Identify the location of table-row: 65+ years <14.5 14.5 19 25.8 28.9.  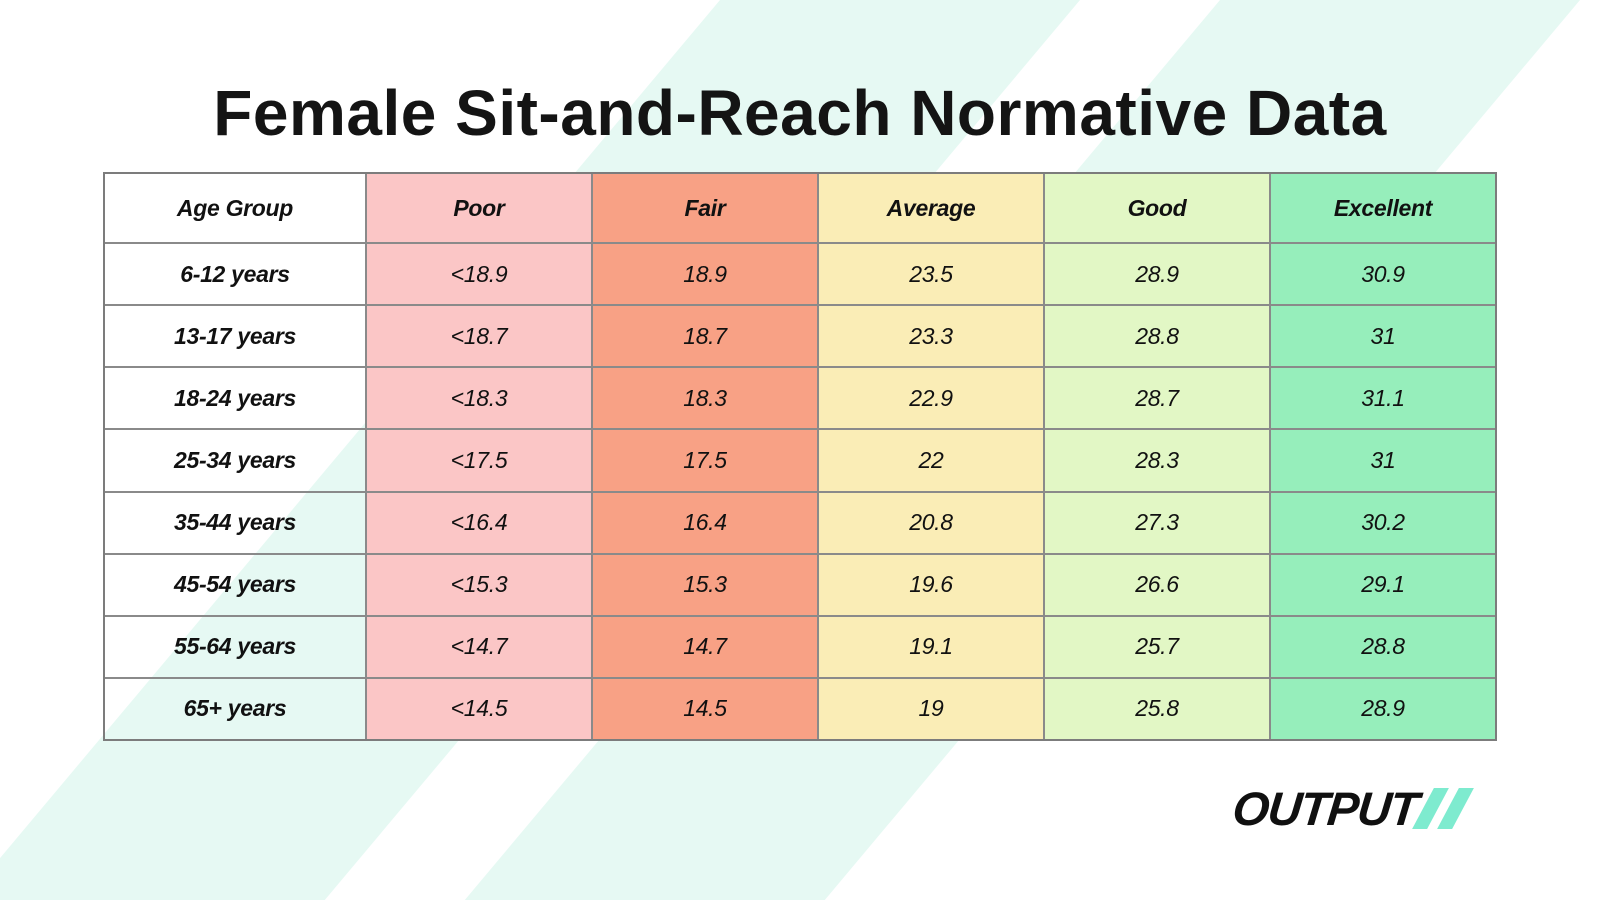
(800, 708).